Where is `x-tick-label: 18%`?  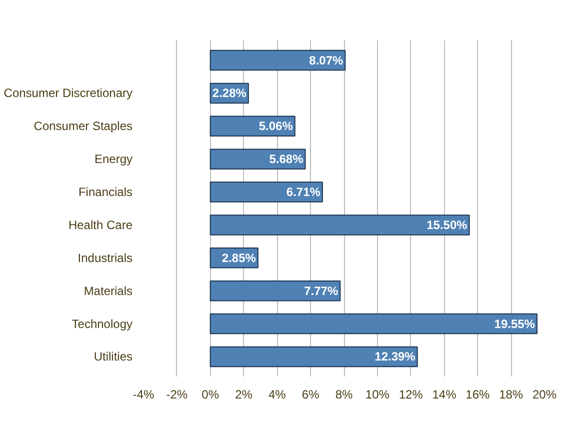
x-tick-label: 18% is located at coordinates (511, 395).